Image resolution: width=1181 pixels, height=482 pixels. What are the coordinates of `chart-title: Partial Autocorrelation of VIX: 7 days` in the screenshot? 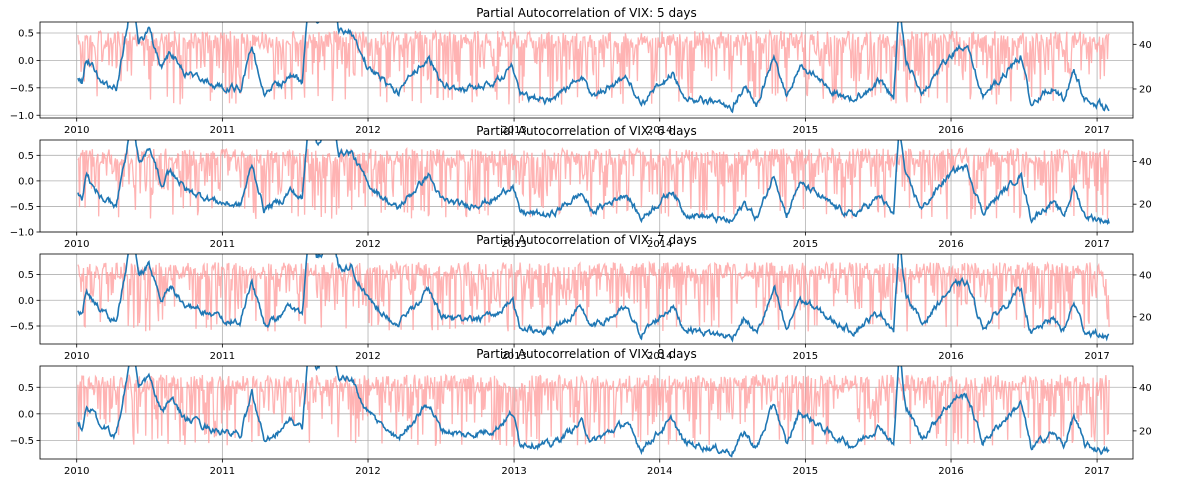 It's located at (586, 240).